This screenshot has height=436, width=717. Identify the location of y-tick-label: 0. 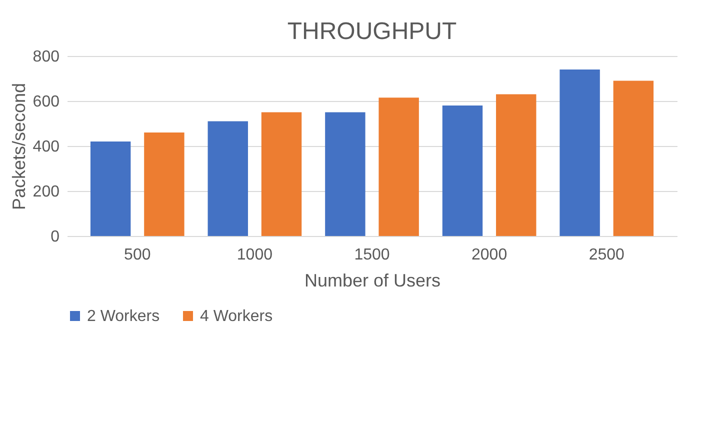
(55, 237).